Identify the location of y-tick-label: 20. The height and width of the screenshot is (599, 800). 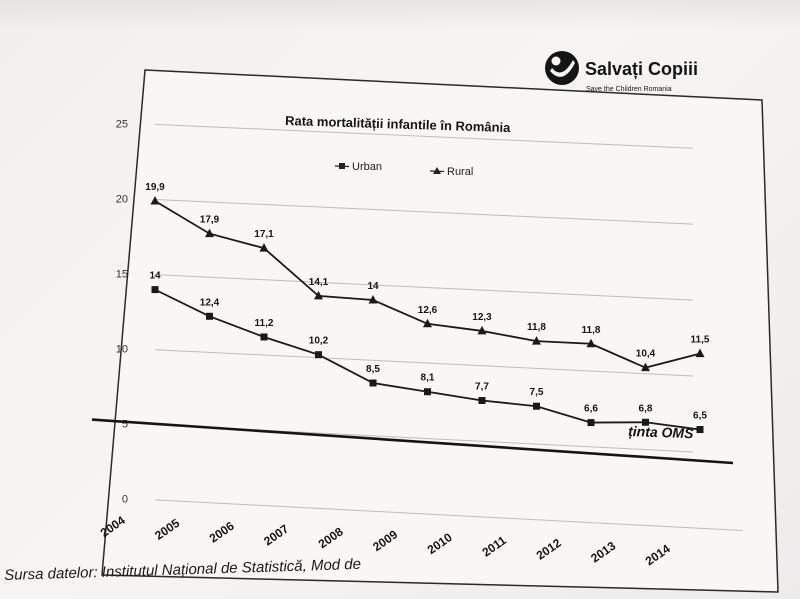
(122, 199).